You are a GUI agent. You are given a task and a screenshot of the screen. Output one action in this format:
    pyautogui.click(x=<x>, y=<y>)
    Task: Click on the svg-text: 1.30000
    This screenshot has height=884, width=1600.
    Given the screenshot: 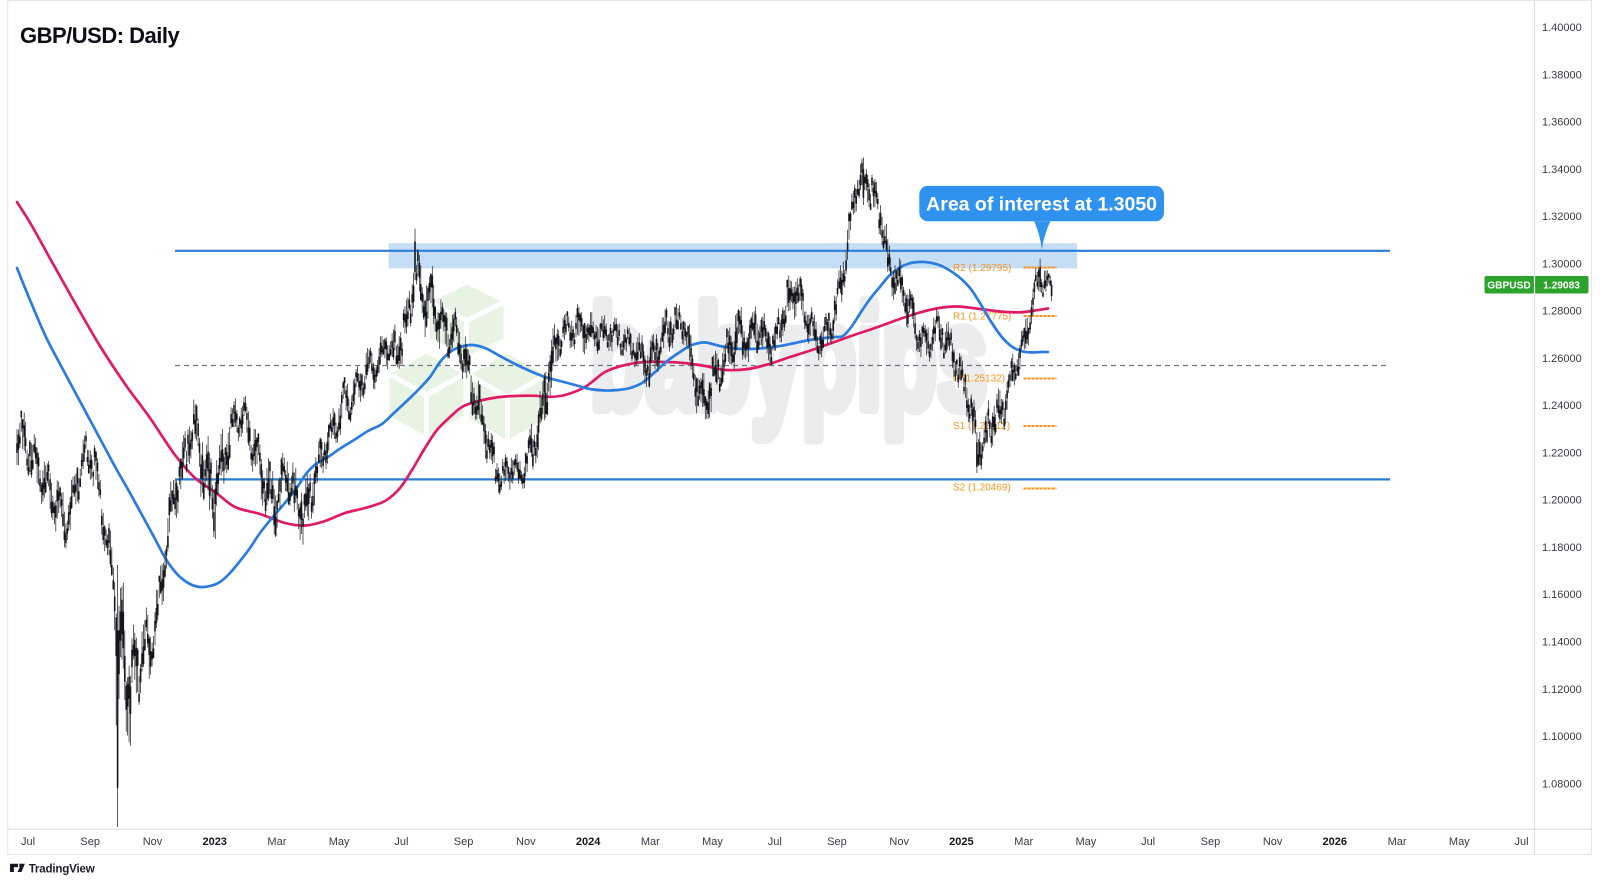 What is the action you would take?
    pyautogui.click(x=1562, y=264)
    